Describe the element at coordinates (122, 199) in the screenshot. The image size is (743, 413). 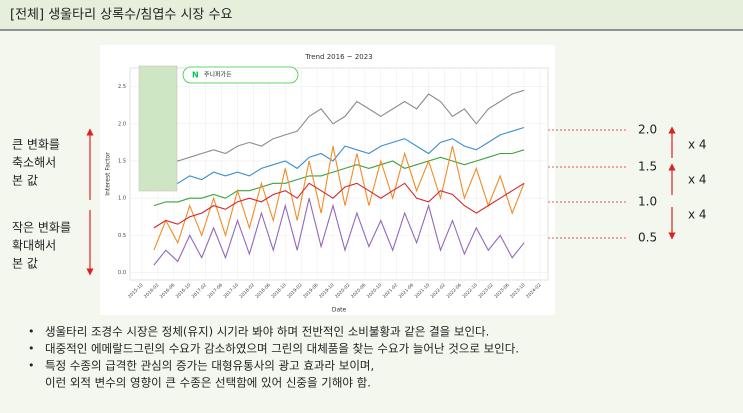
I see `y-tick-label: 1.0` at that location.